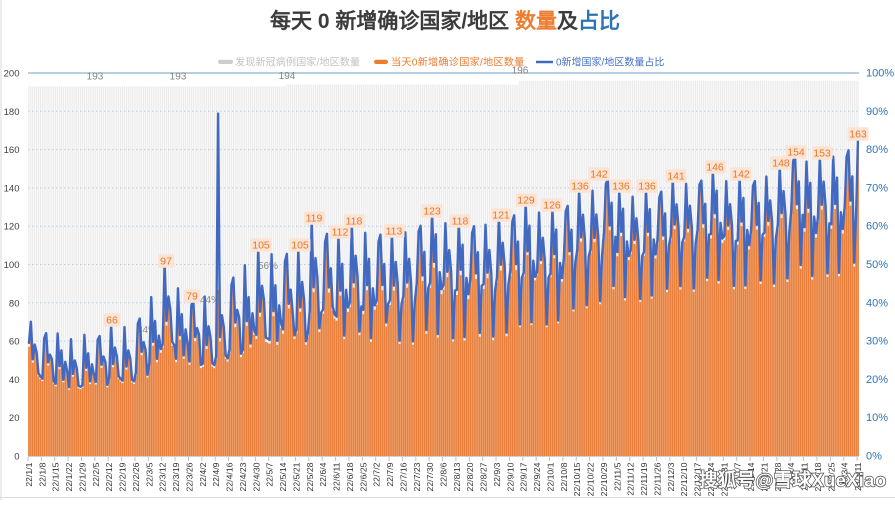 The height and width of the screenshot is (505, 895). What do you see at coordinates (147, 330) in the screenshot?
I see `svg-text: 34%` at bounding box center [147, 330].